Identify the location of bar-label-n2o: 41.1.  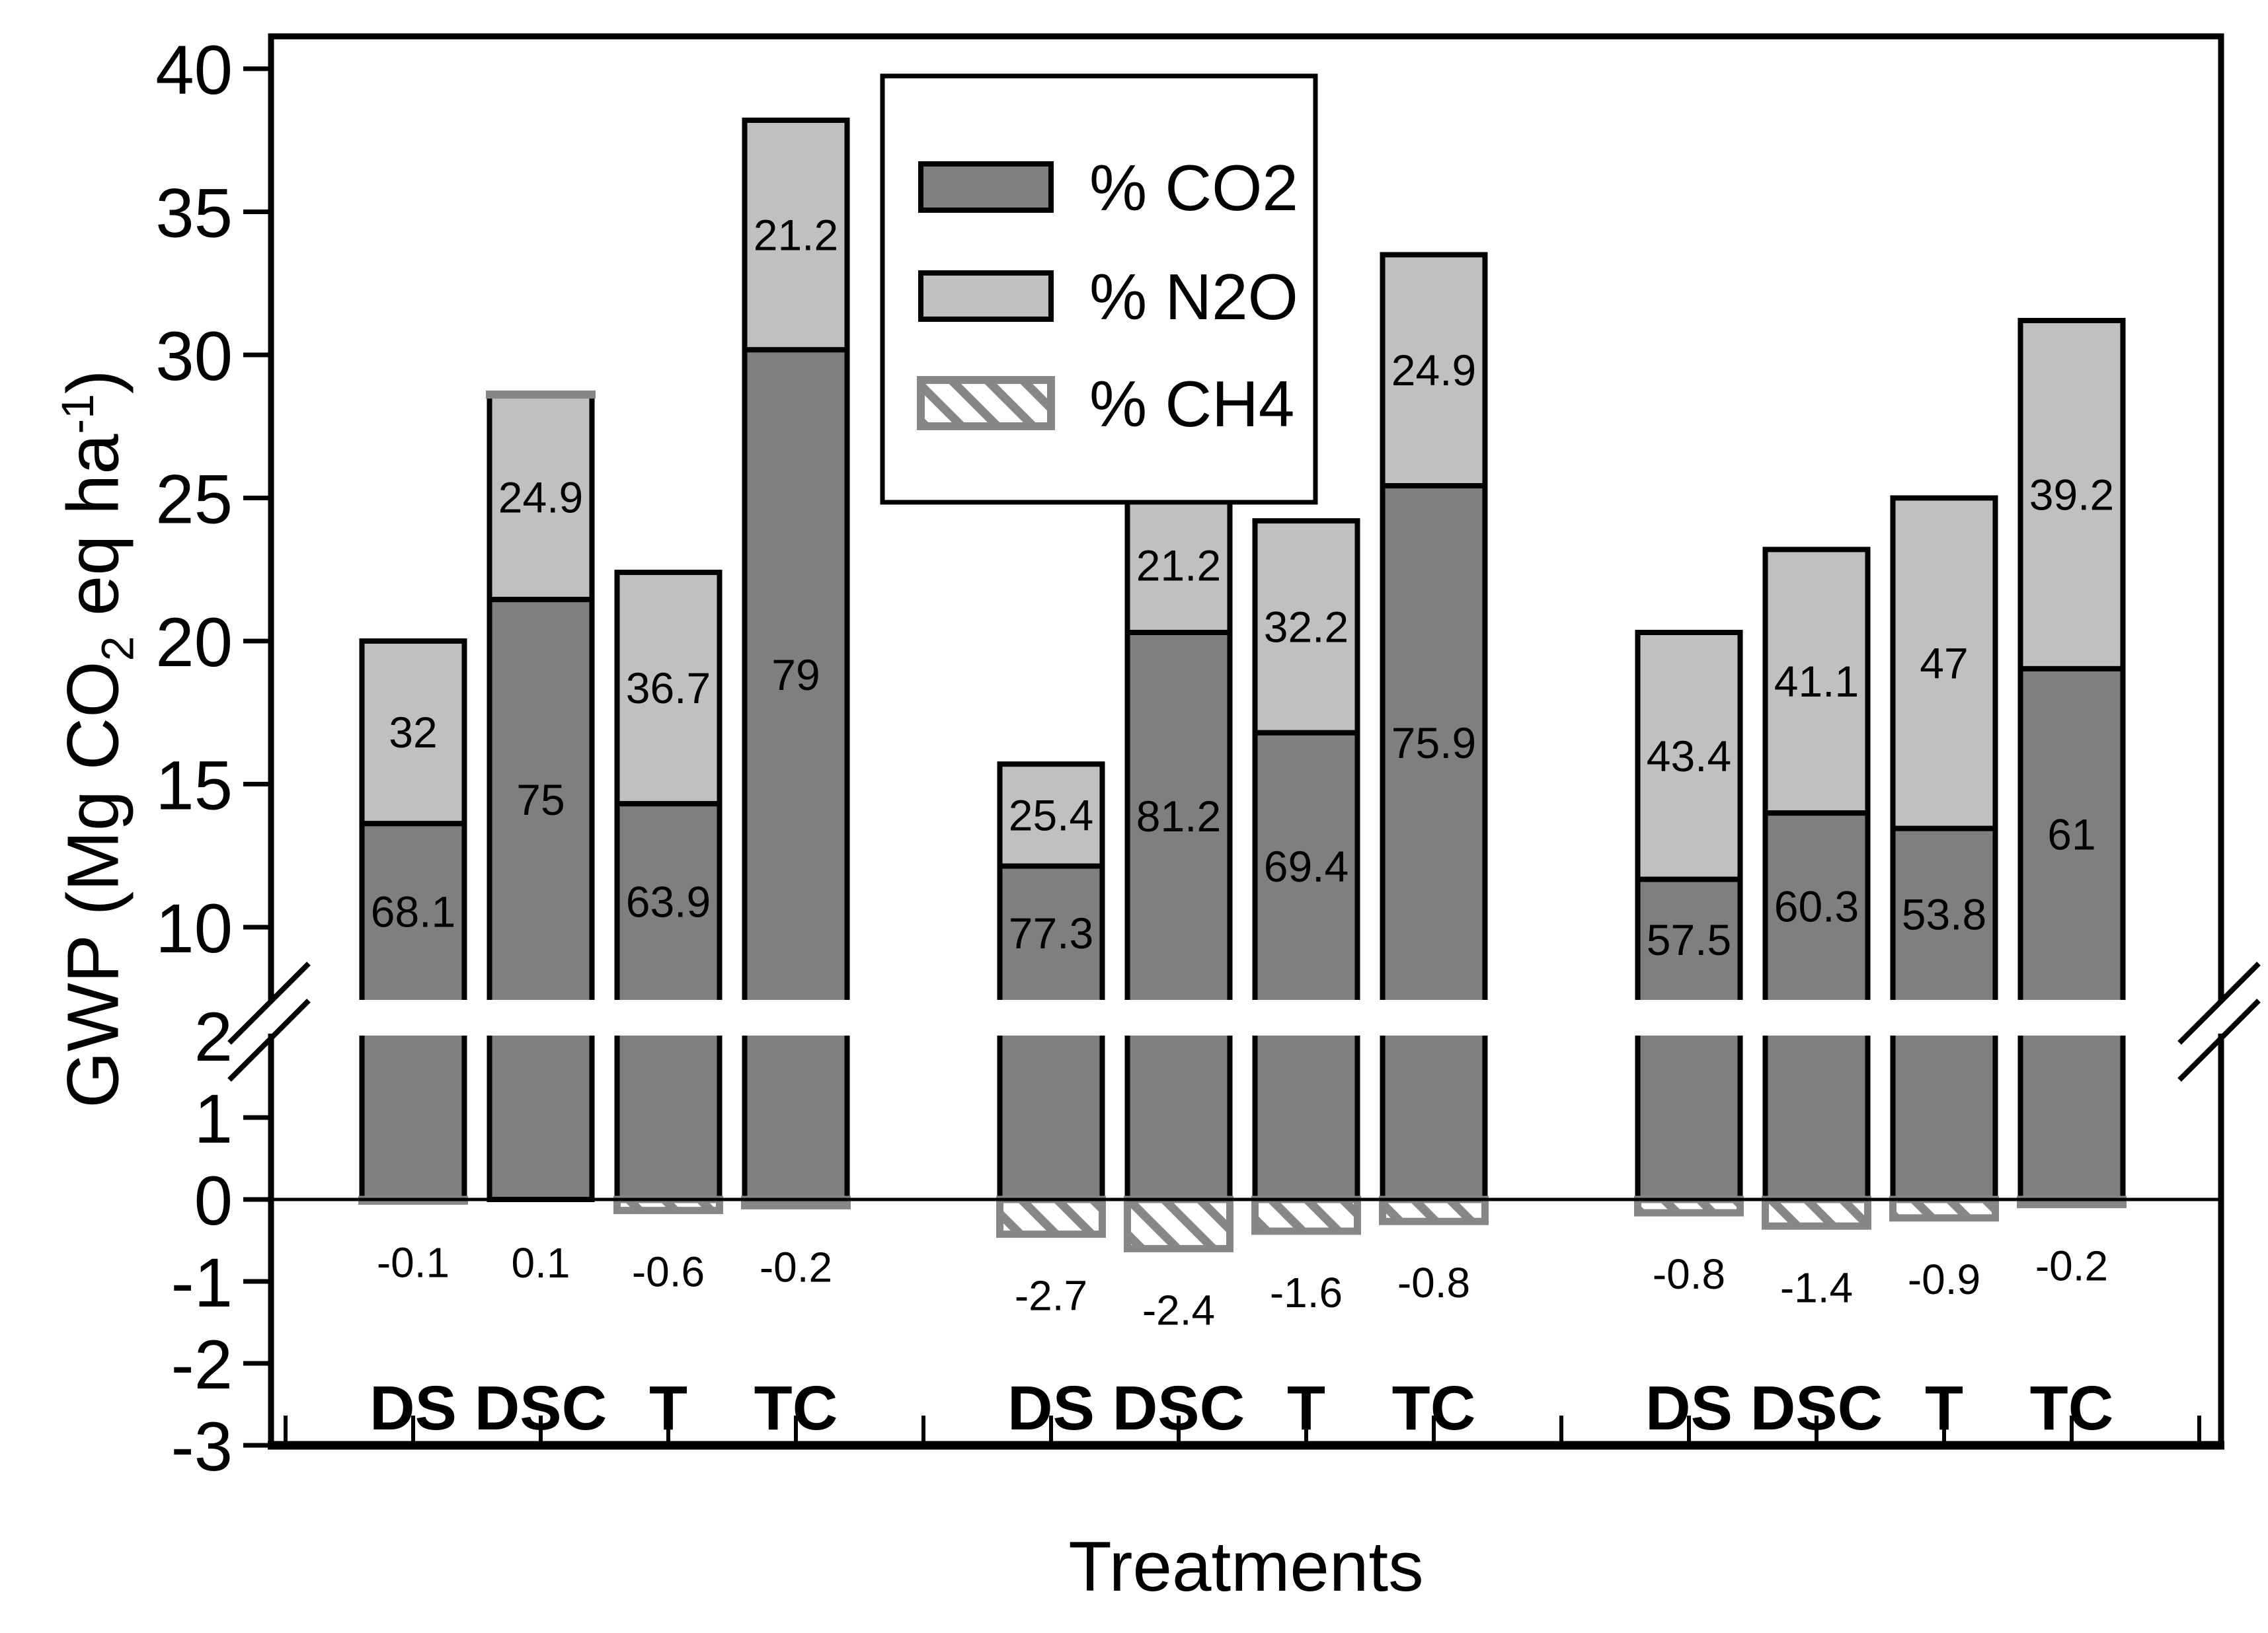
(1816, 681).